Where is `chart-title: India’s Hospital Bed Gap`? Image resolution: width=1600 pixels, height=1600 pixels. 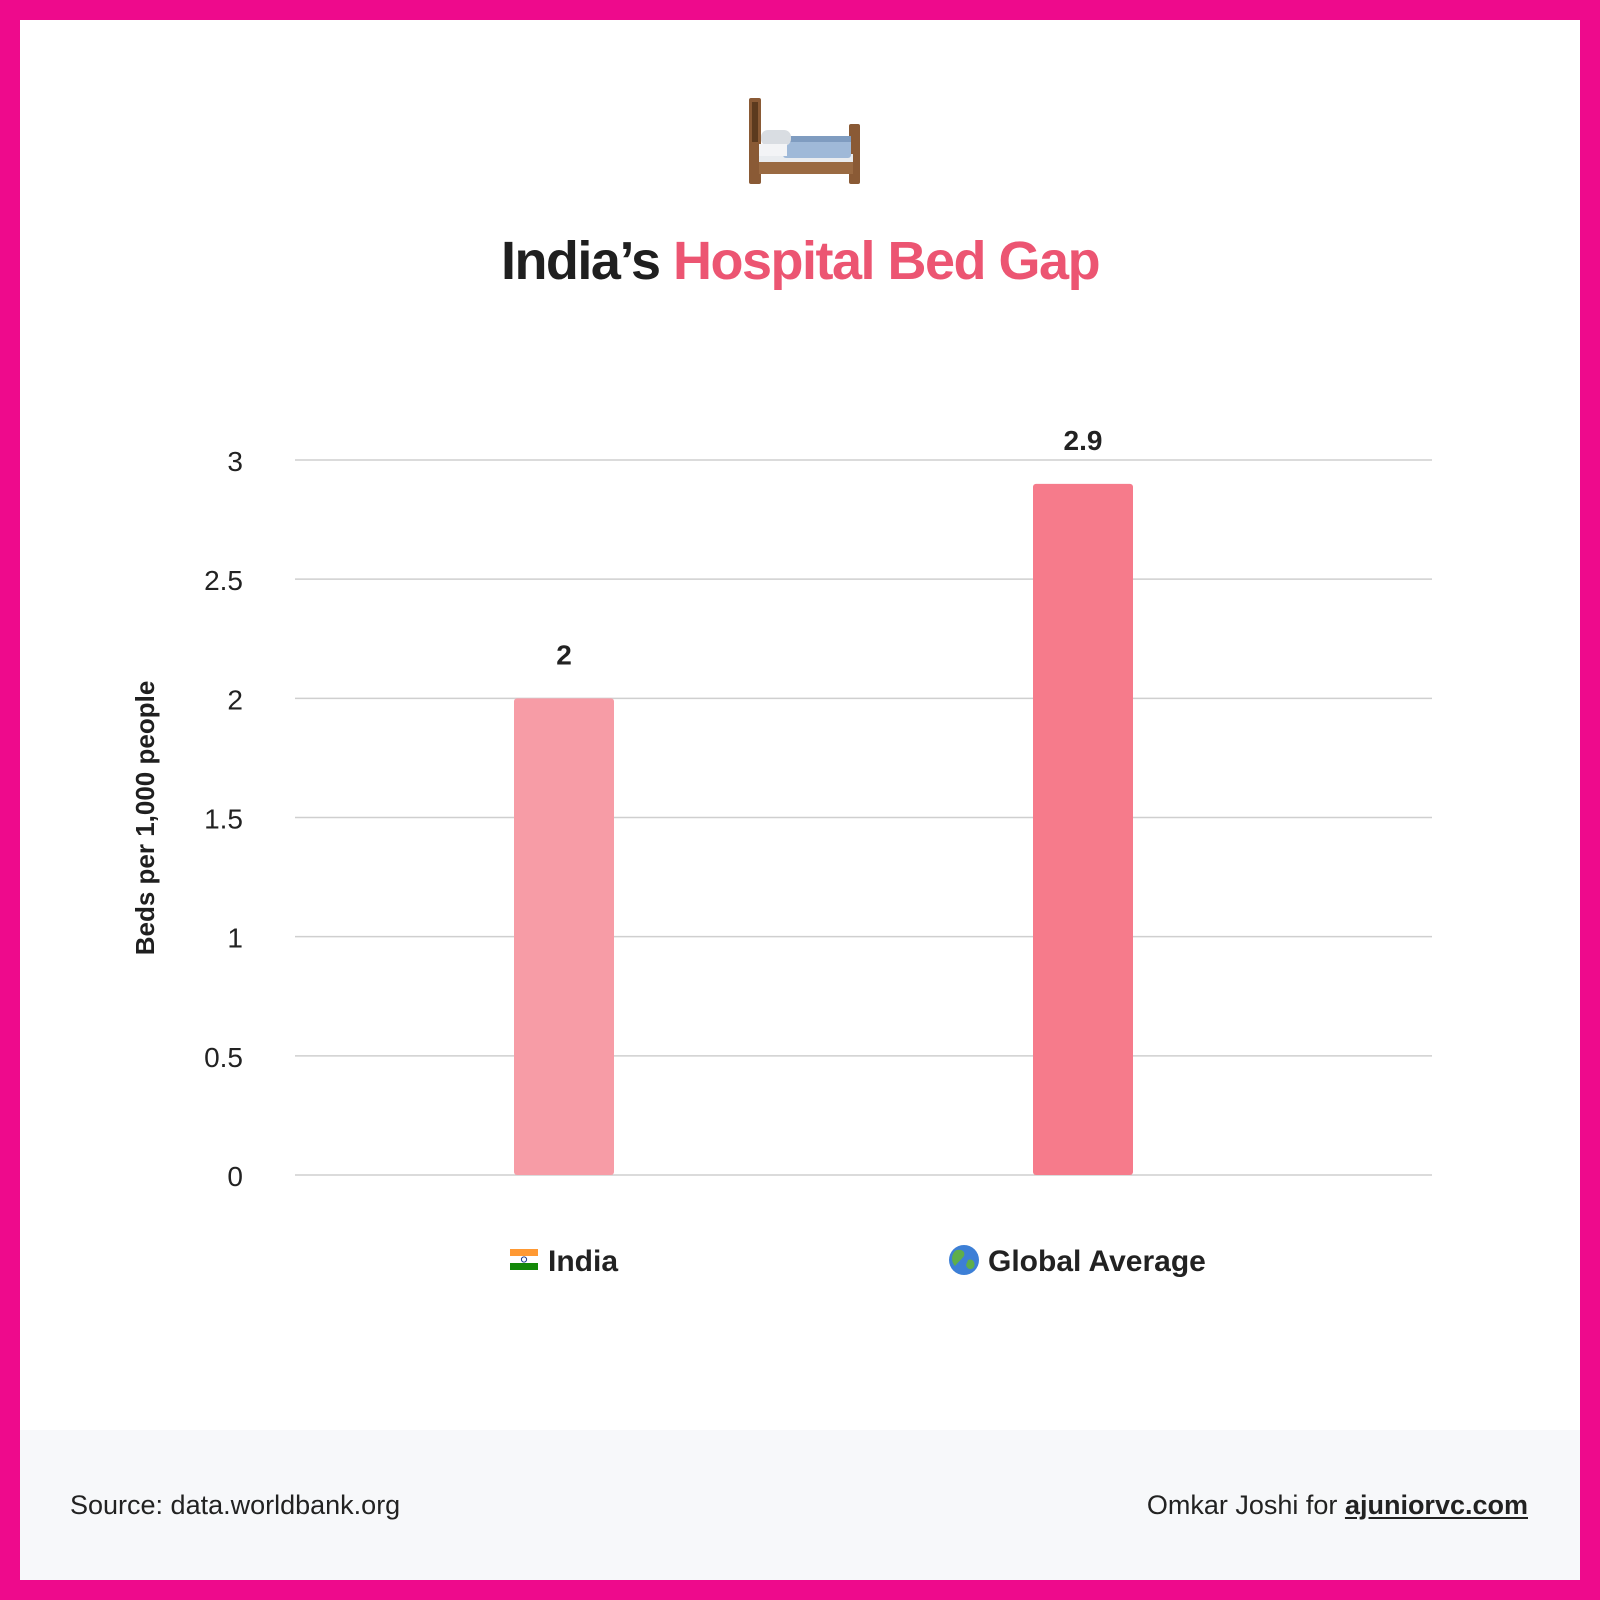
chart-title: India’s Hospital Bed Gap is located at coordinates (800, 261).